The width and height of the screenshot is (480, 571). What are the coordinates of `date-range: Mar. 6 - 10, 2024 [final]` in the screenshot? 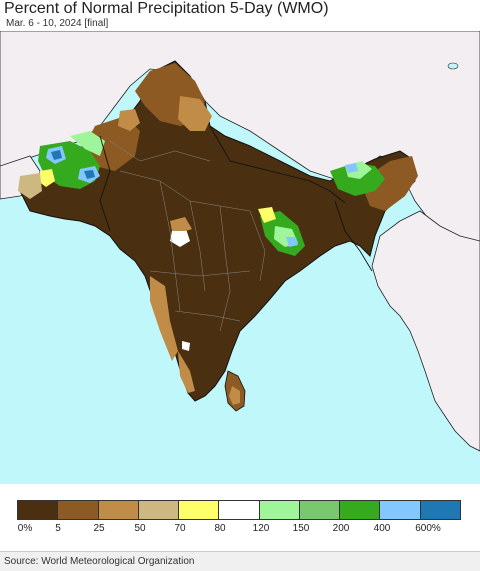 It's located at (57, 23).